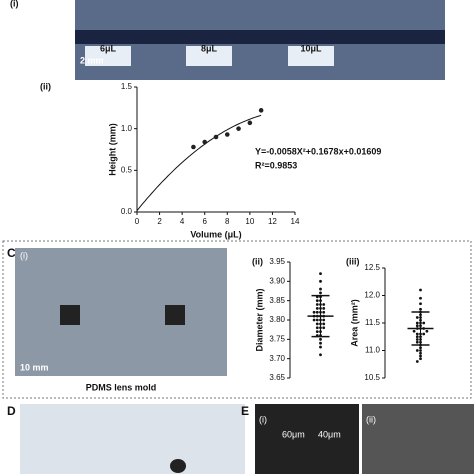  What do you see at coordinates (182, 221) in the screenshot?
I see `x-tick-label: 4` at bounding box center [182, 221].